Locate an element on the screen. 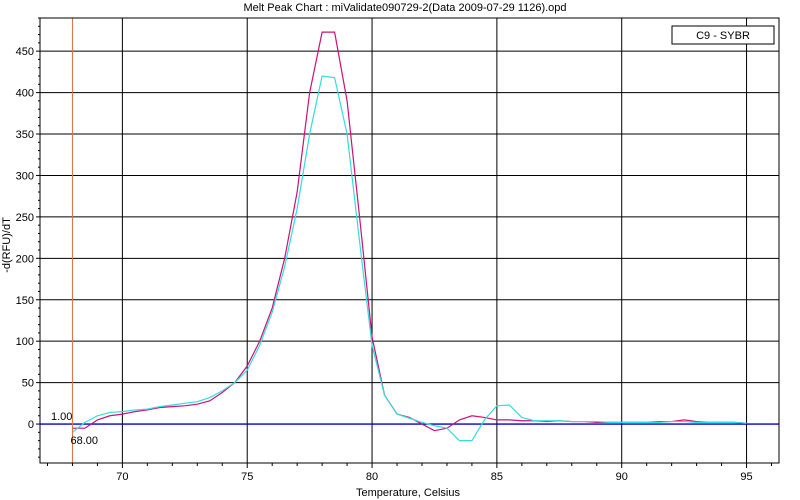 The width and height of the screenshot is (800, 500). y-axis-ticks: 0 50 100 150 200 250 300 350 400 450 is located at coordinates (28, 237).